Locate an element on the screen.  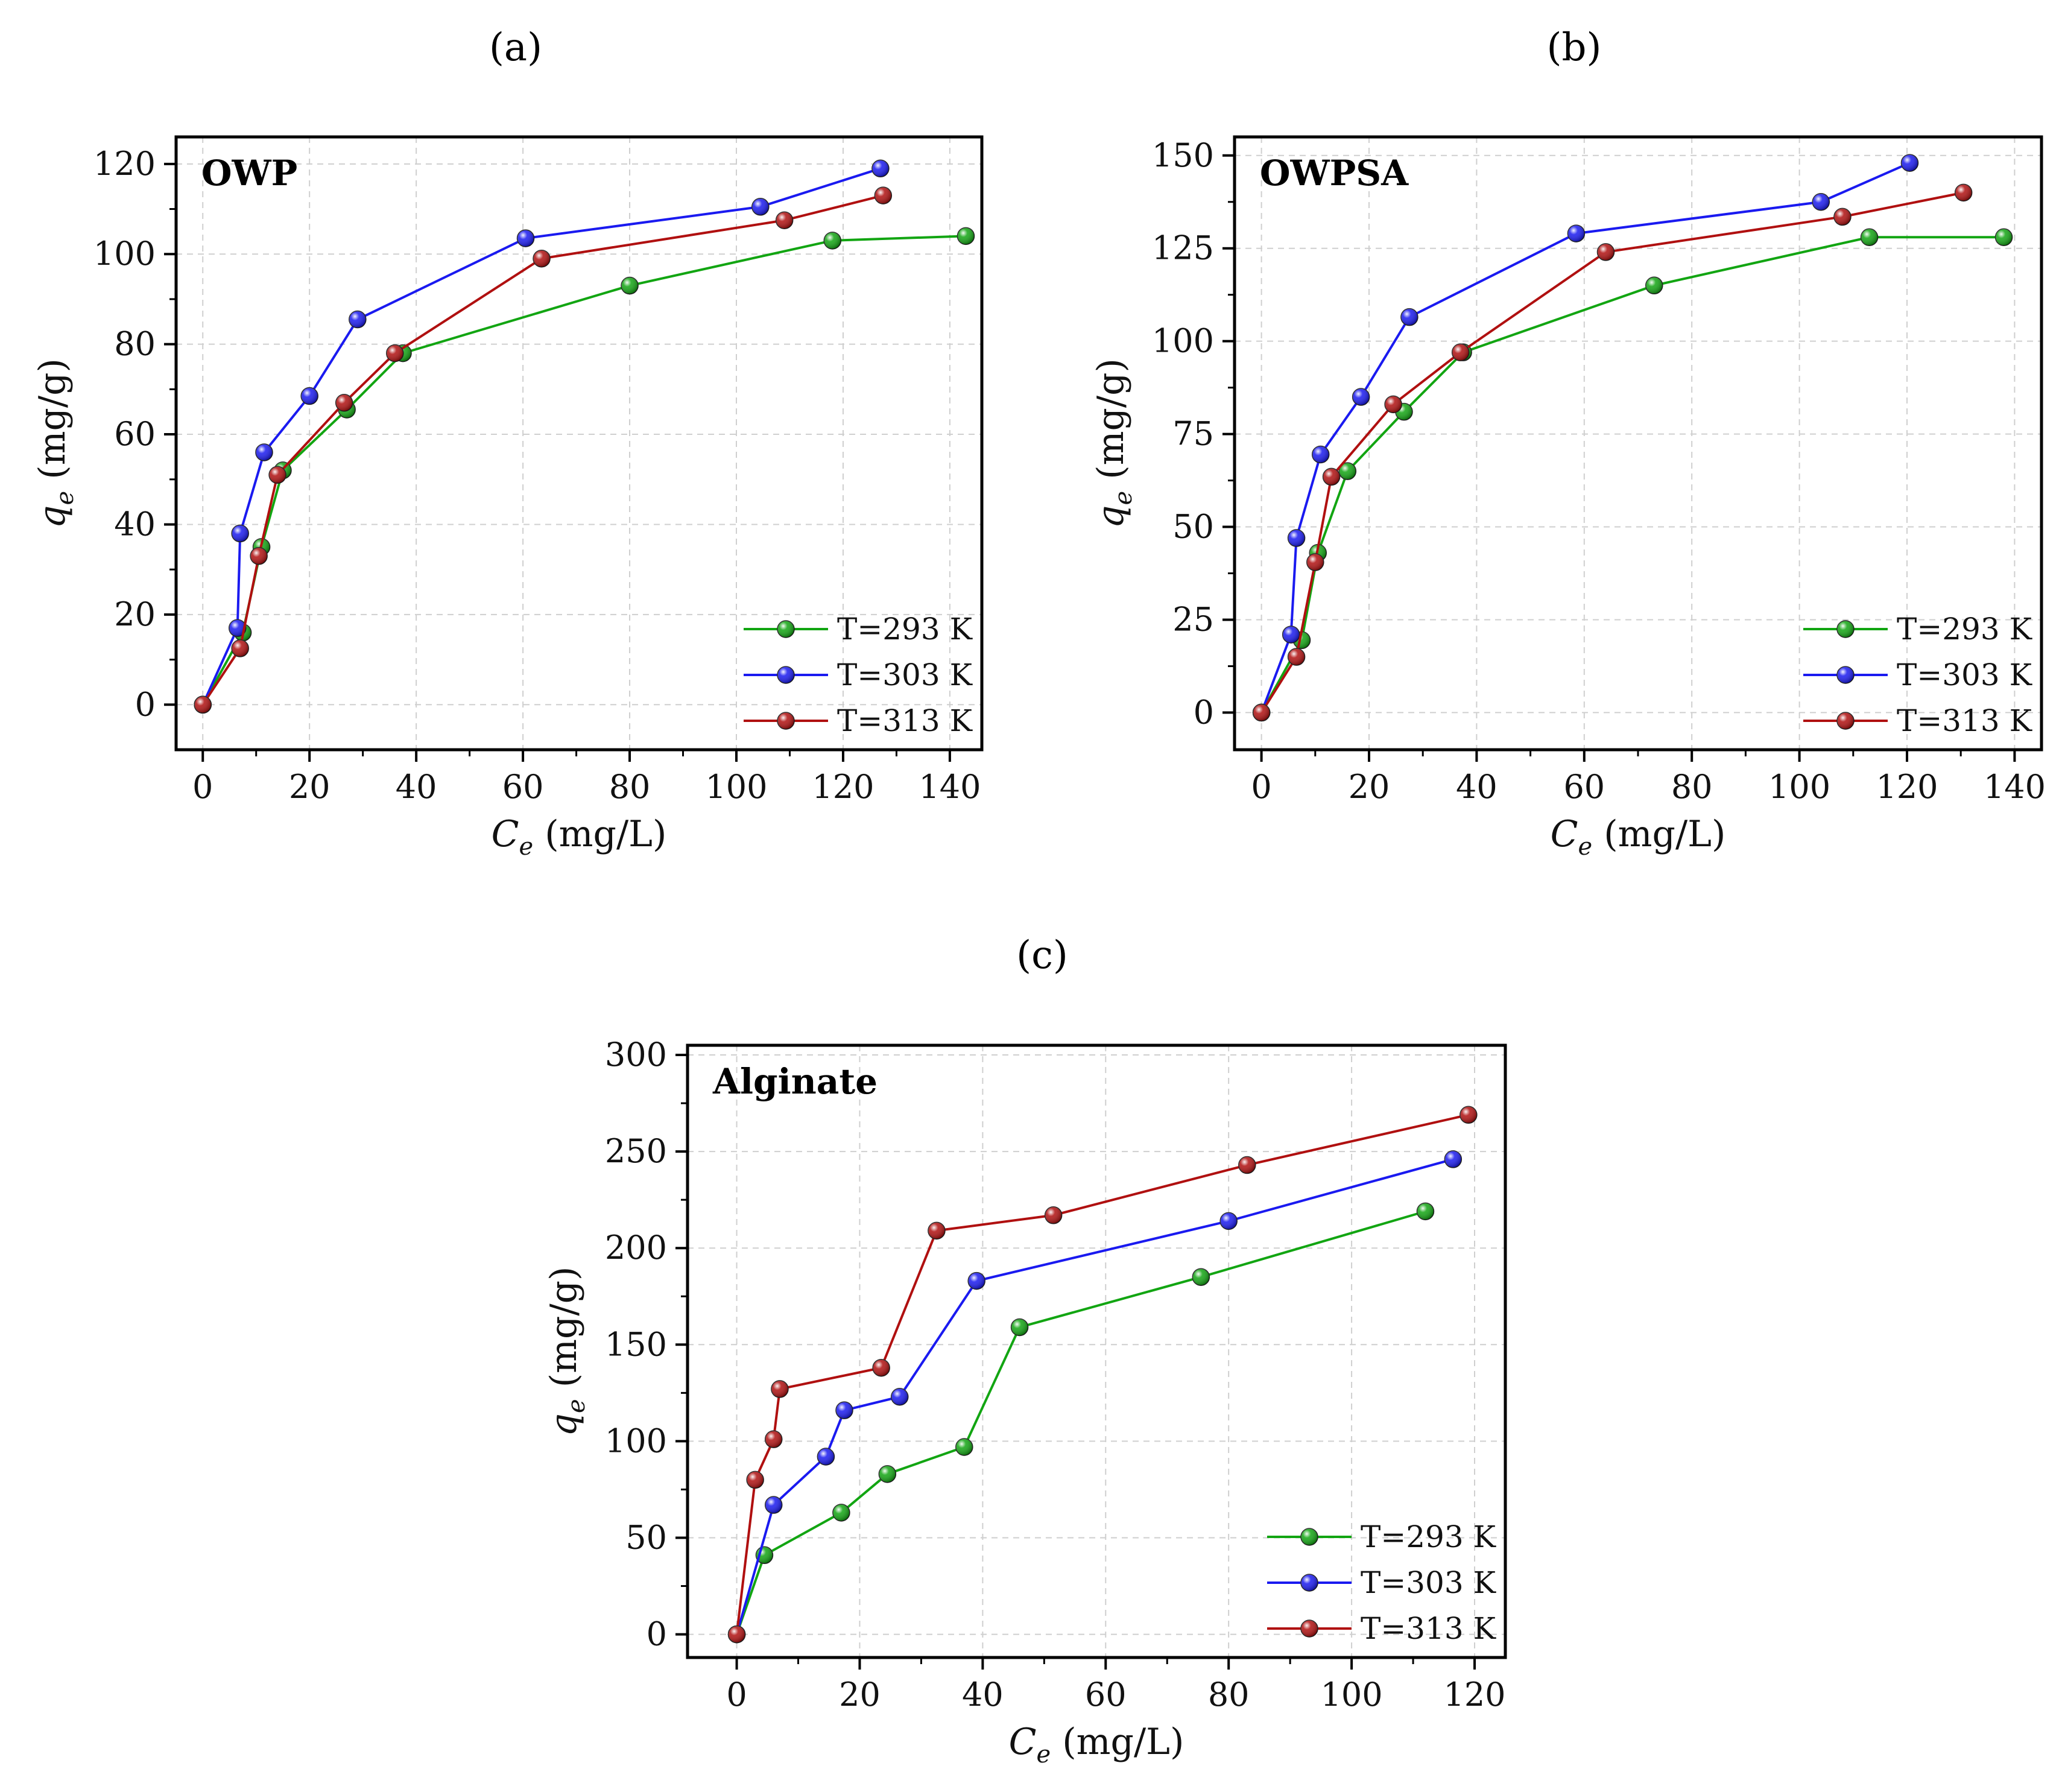
series-t-303-k is located at coordinates (1585, 438).